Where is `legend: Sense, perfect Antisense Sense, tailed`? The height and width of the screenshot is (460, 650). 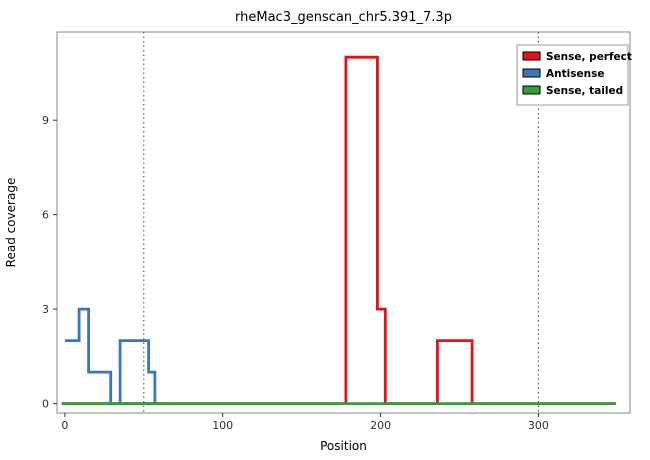 legend: Sense, perfect Antisense Sense, tailed is located at coordinates (574, 75).